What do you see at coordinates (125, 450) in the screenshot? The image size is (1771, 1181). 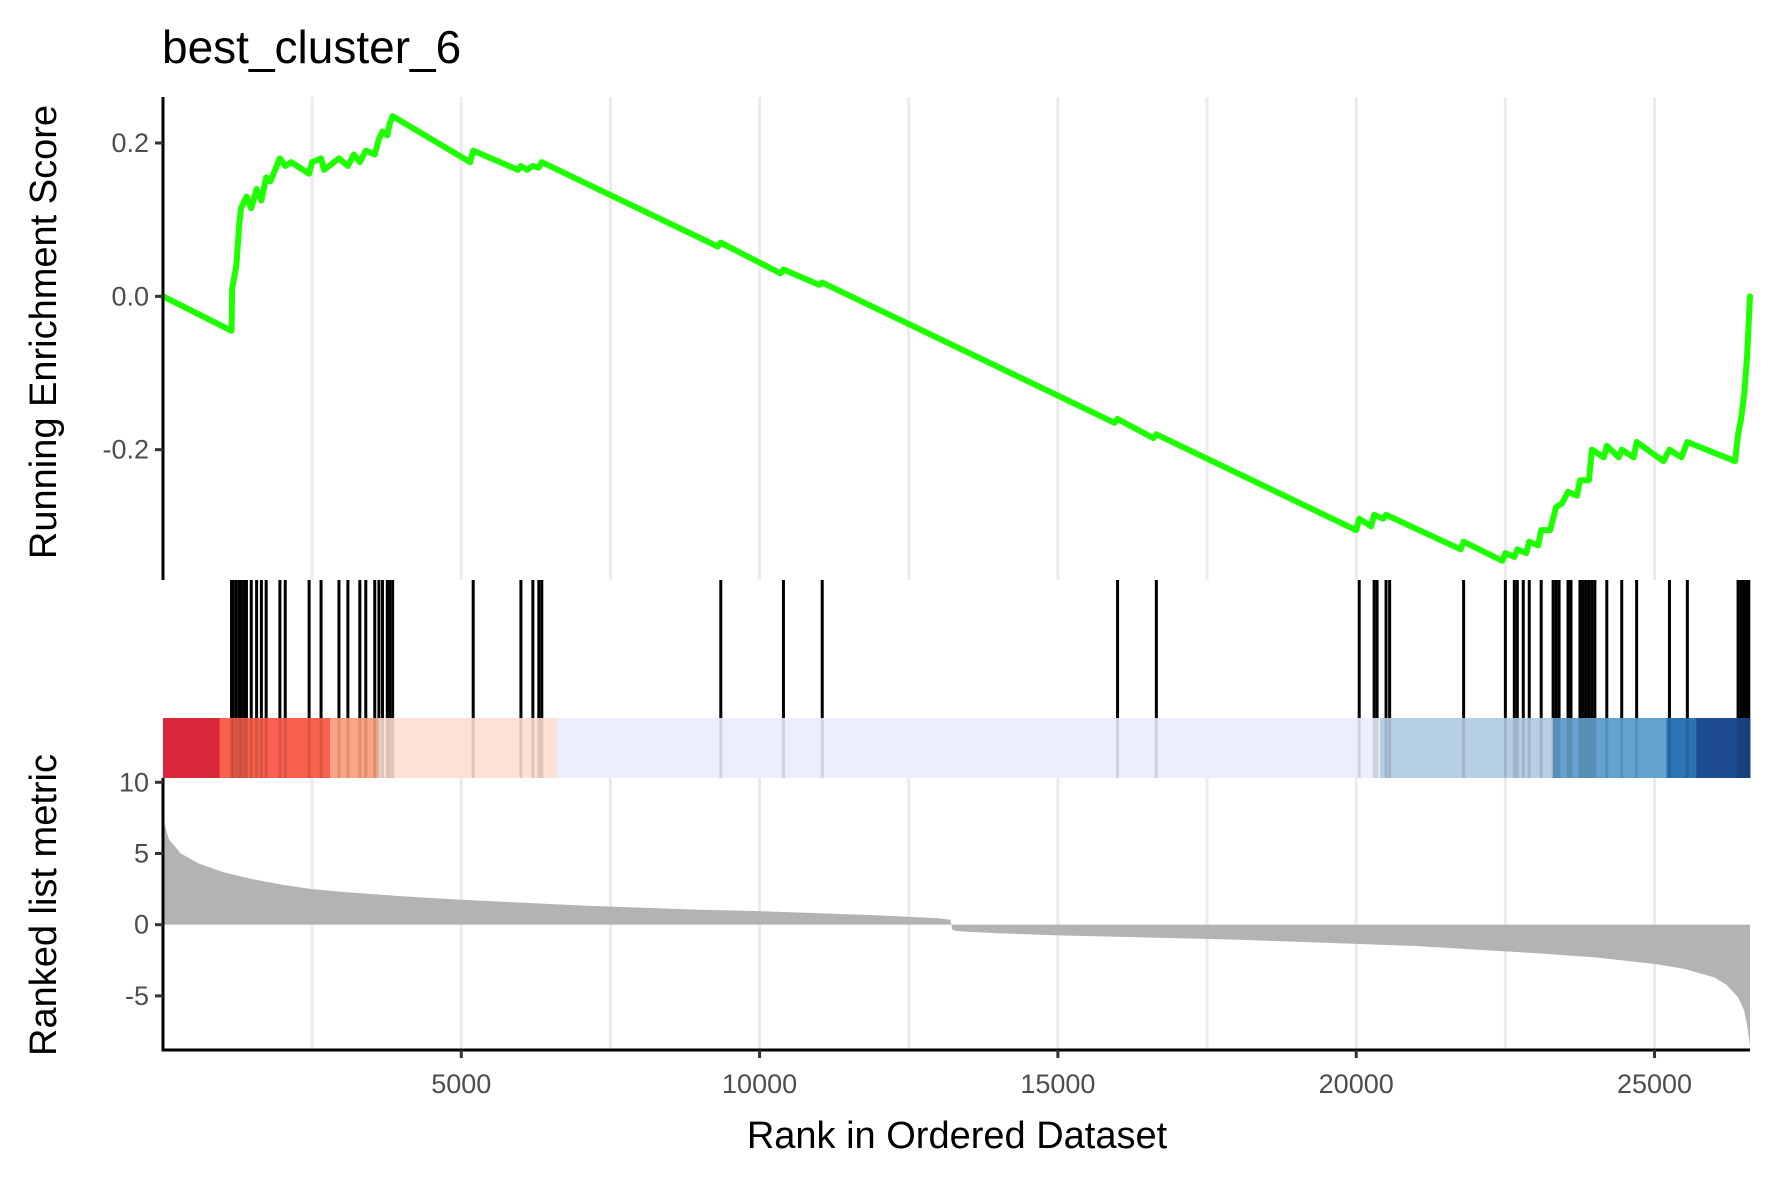 I see `es-y-tick-label-2: -0.2` at bounding box center [125, 450].